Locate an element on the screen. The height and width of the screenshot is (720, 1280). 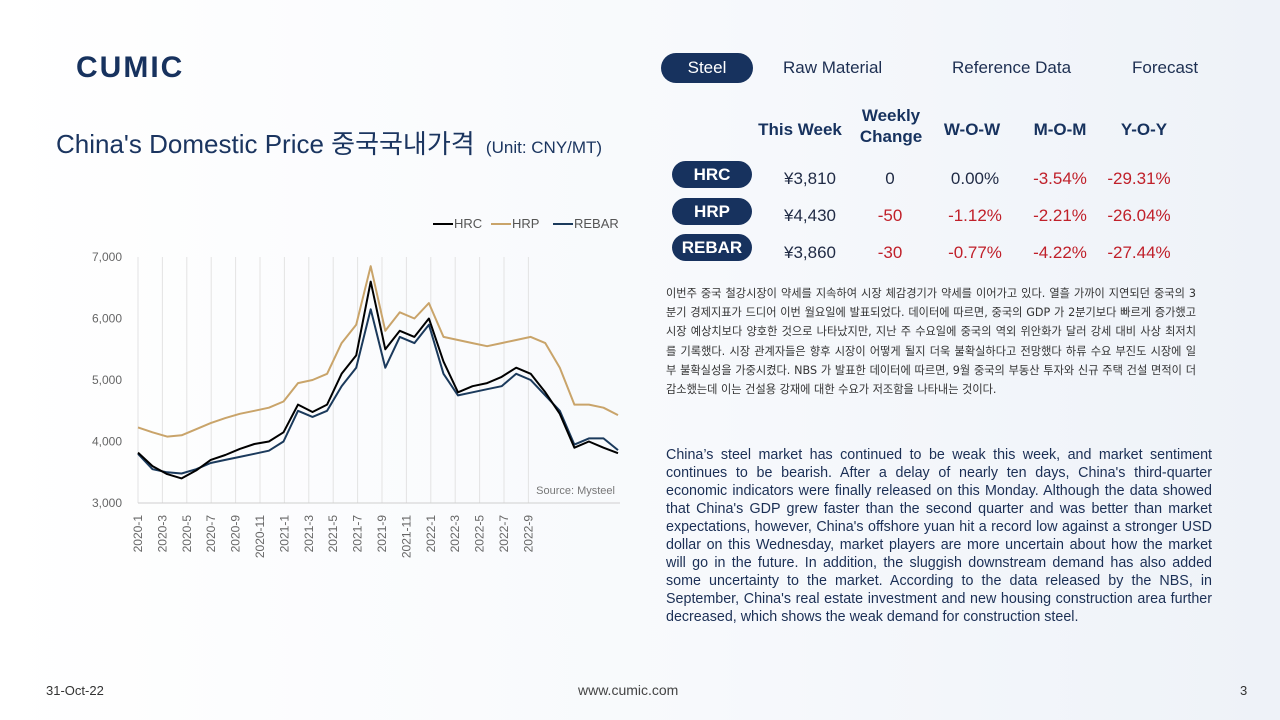
product-badge-hrp: HRP is located at coordinates (712, 211).